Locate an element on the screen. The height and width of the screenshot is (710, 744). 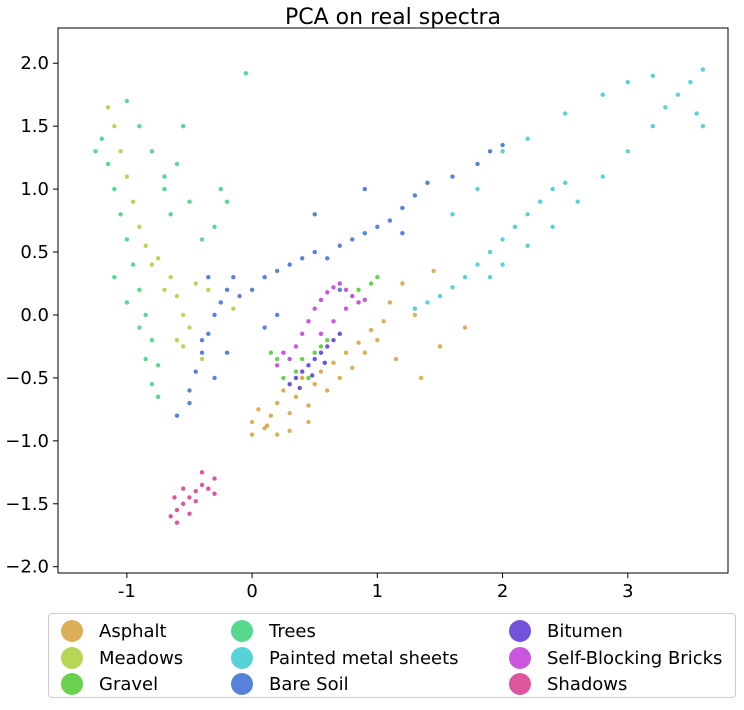
x-tick-label: 1 is located at coordinates (377, 591).